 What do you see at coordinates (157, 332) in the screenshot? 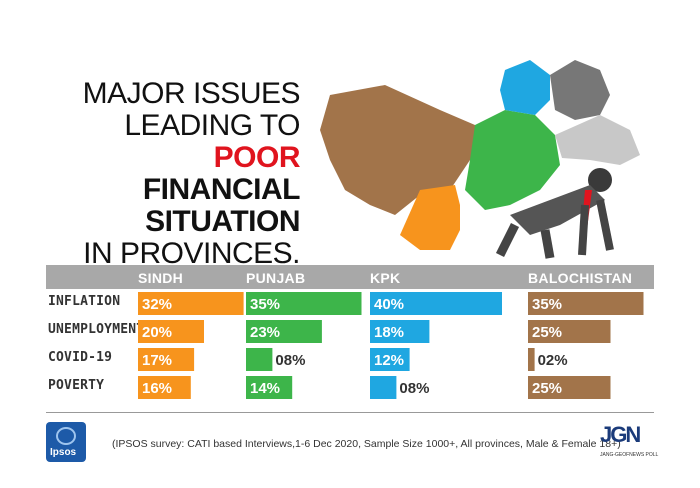
I see `data-label-sindh-unemployment: 20%` at bounding box center [157, 332].